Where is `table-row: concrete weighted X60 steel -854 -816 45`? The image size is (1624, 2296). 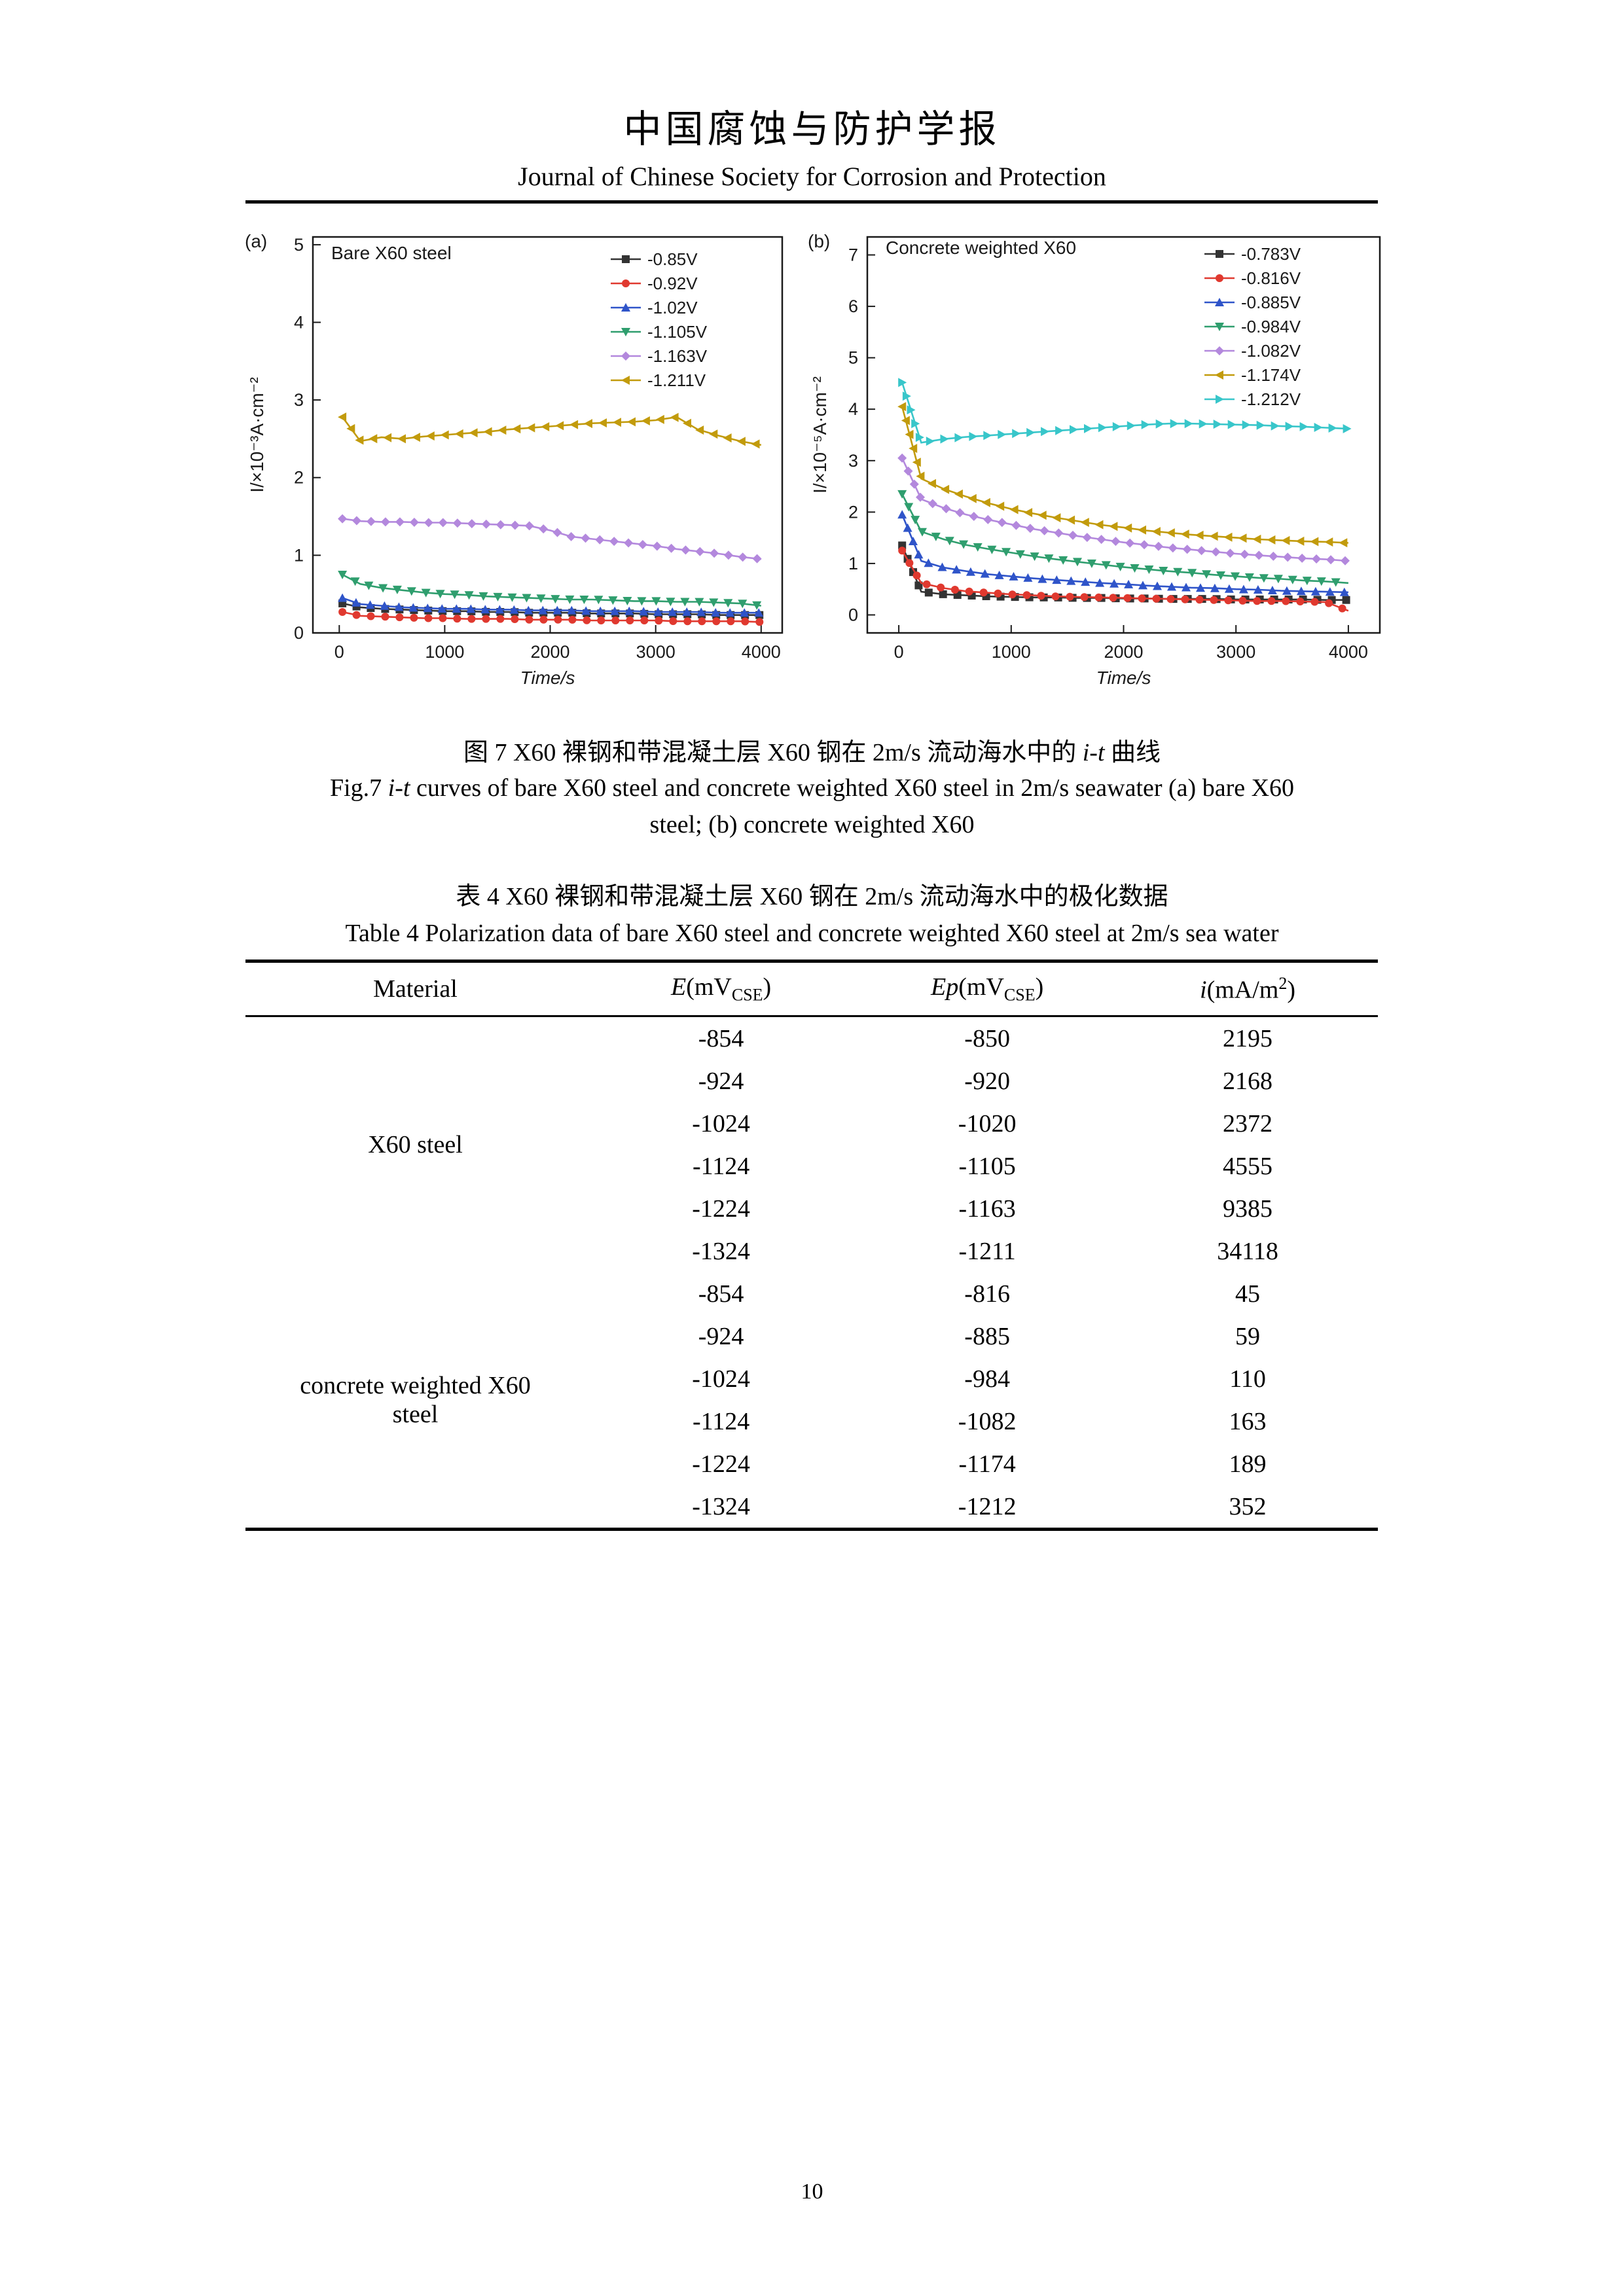
table-row: concrete weighted X60 steel -854 -816 45 is located at coordinates (811, 1350).